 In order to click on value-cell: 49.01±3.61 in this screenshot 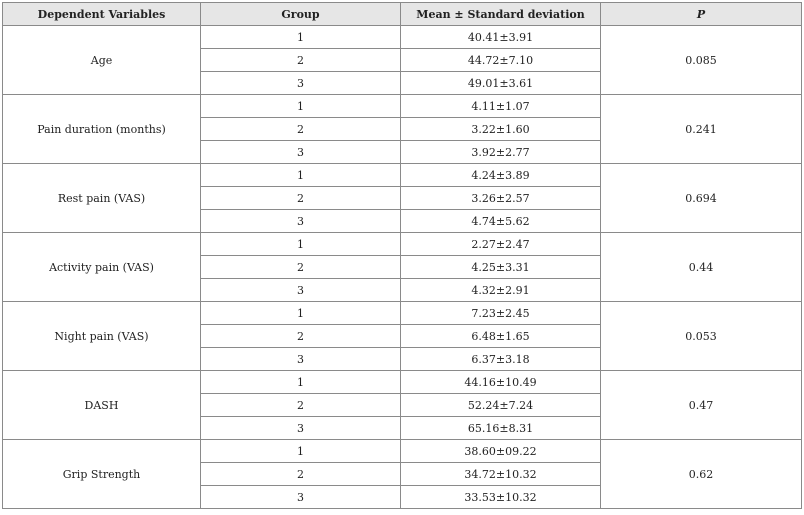, I will do `click(500, 83)`.